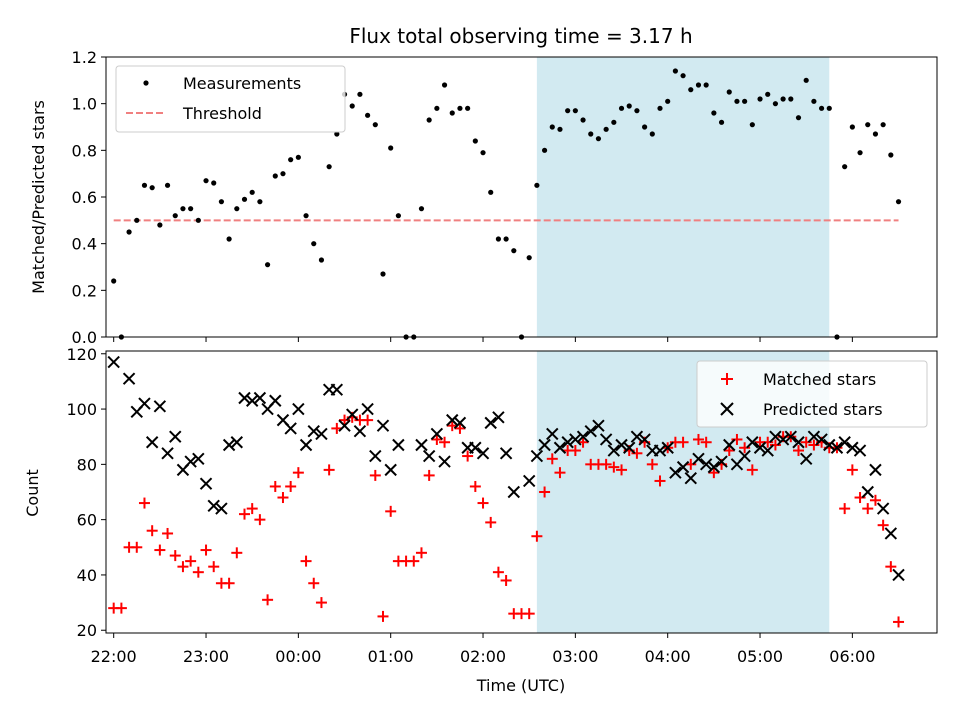 Image resolution: width=960 pixels, height=720 pixels. What do you see at coordinates (84, 57) in the screenshot?
I see `top-y-tick-label: 1.2` at bounding box center [84, 57].